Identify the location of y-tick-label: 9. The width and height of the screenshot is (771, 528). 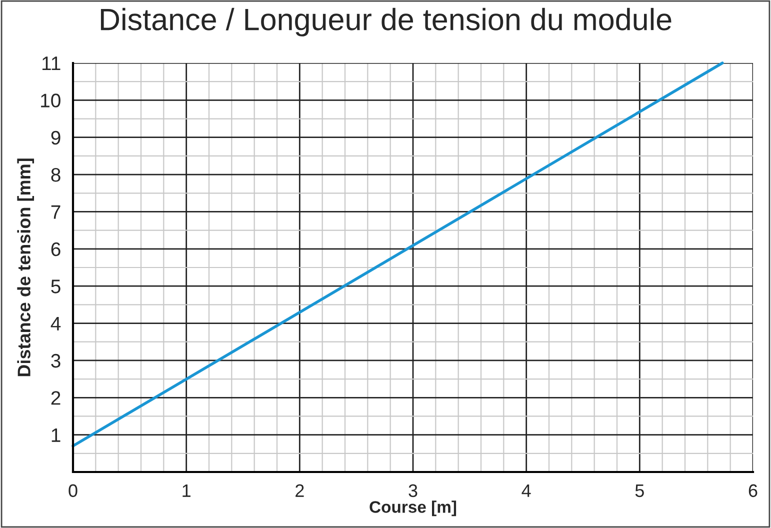
(55, 137).